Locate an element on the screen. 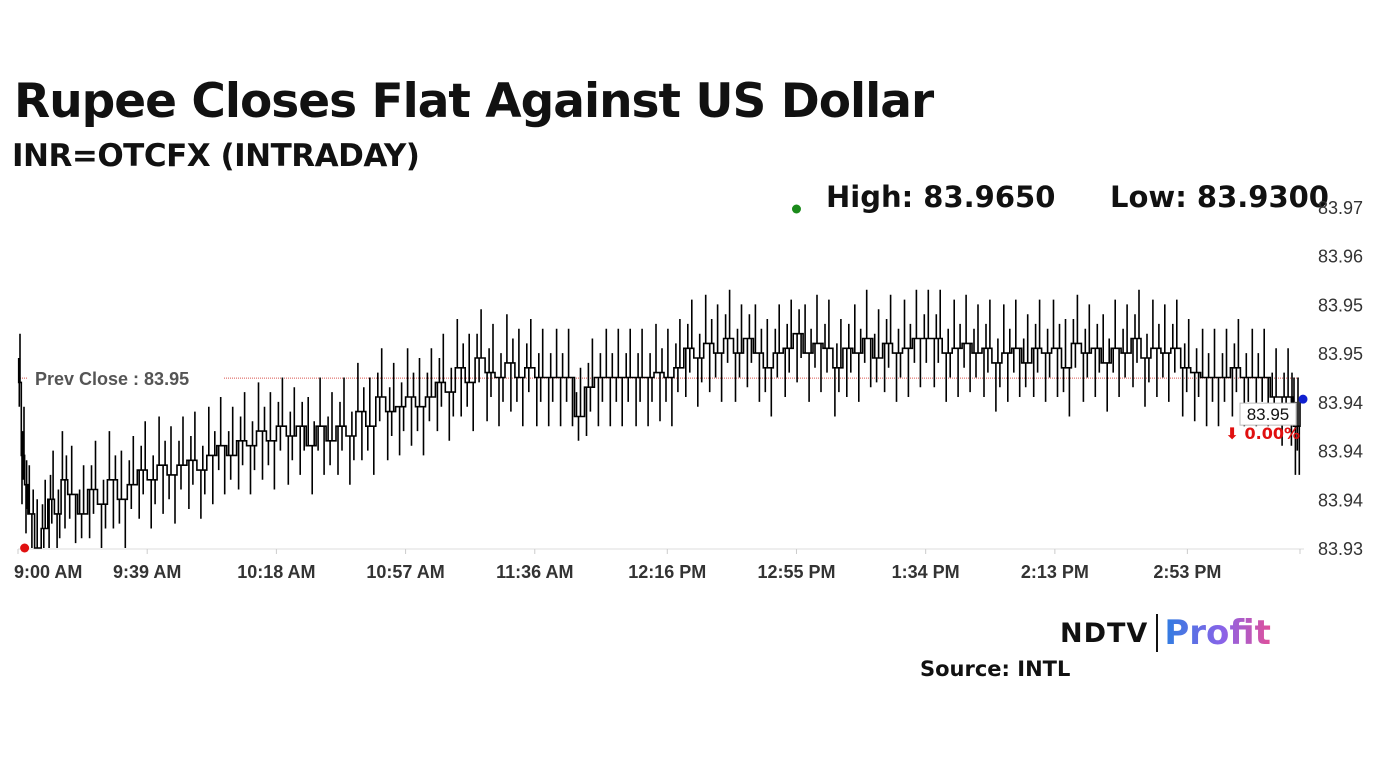 This screenshot has height=777, width=1382. x-tick-label: 2:13 PM is located at coordinates (1055, 572).